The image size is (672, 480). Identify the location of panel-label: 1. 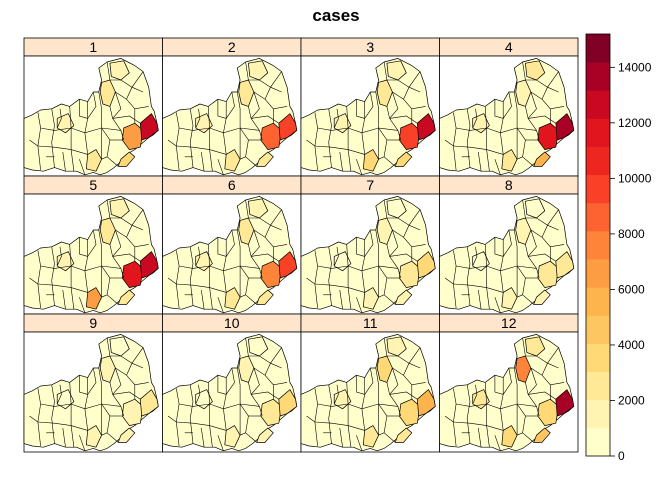
(93, 47).